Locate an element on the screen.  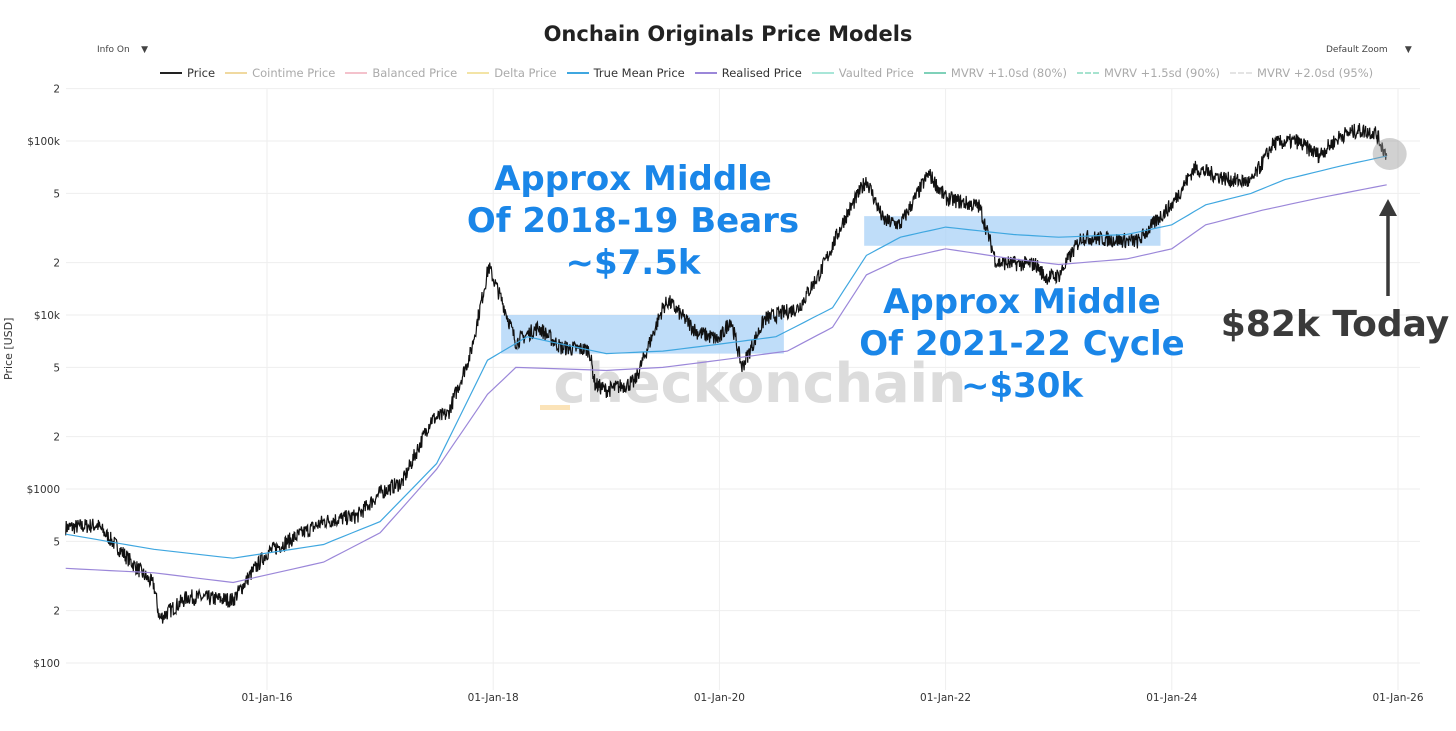
legend-item: MVRV +1.0sd (80%) is located at coordinates (995, 73).